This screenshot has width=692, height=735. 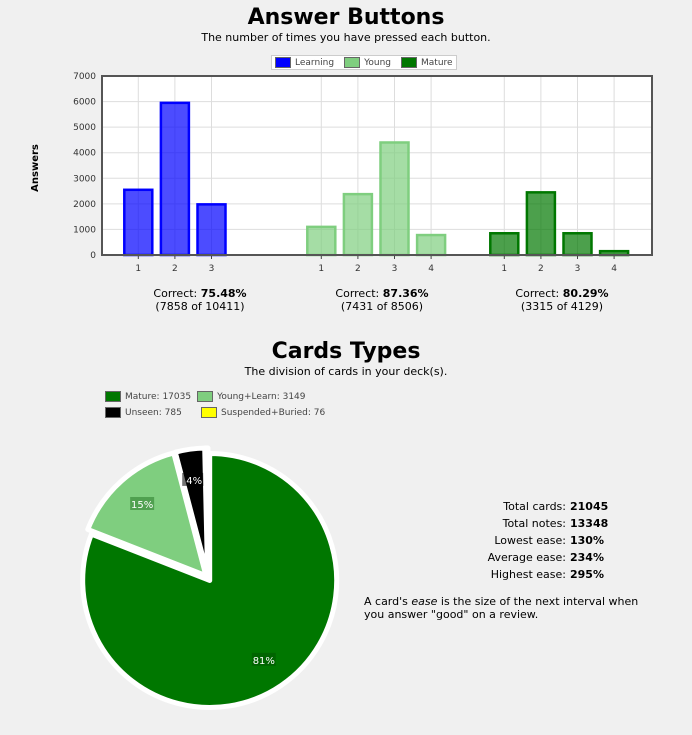 I want to click on correct-detail: (7431 of 8506), so click(x=382, y=306).